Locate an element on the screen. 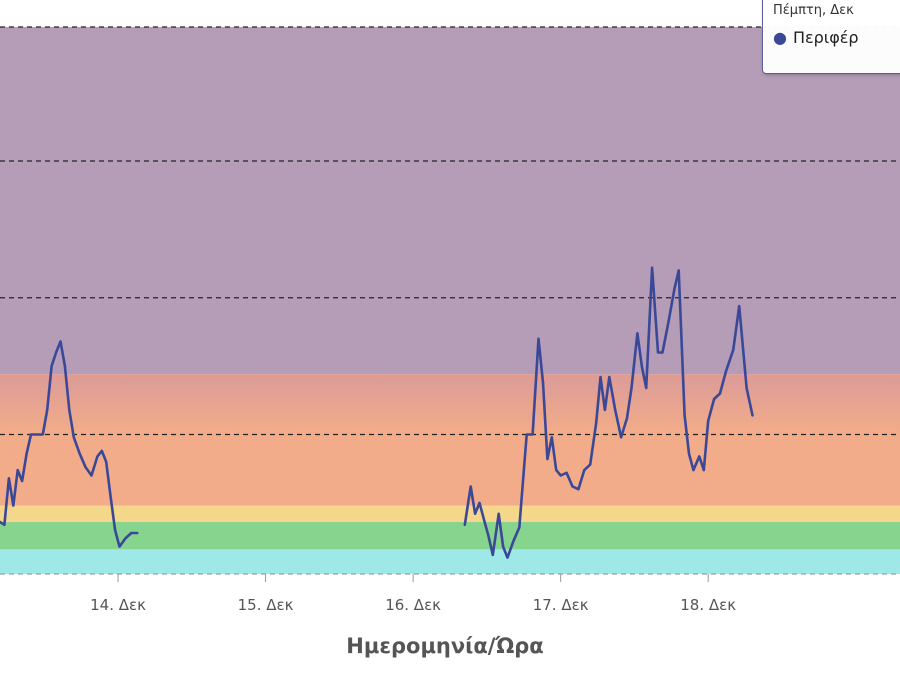 The height and width of the screenshot is (675, 900). tooltip-date: Πέμπτη, Δεκ is located at coordinates (813, 10).